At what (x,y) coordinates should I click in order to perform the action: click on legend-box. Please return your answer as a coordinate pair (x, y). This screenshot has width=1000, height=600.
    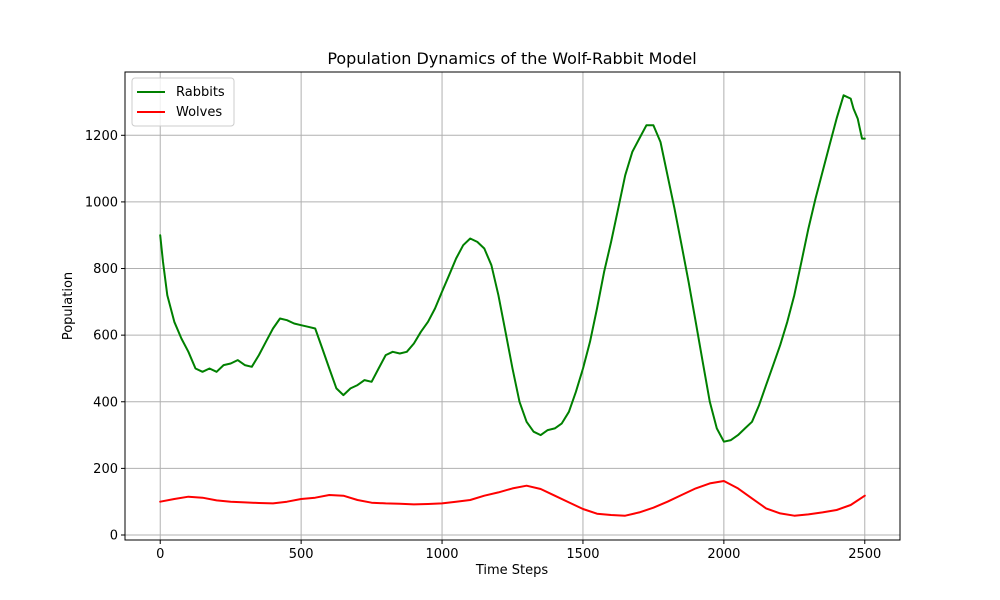
    Looking at the image, I should click on (183, 102).